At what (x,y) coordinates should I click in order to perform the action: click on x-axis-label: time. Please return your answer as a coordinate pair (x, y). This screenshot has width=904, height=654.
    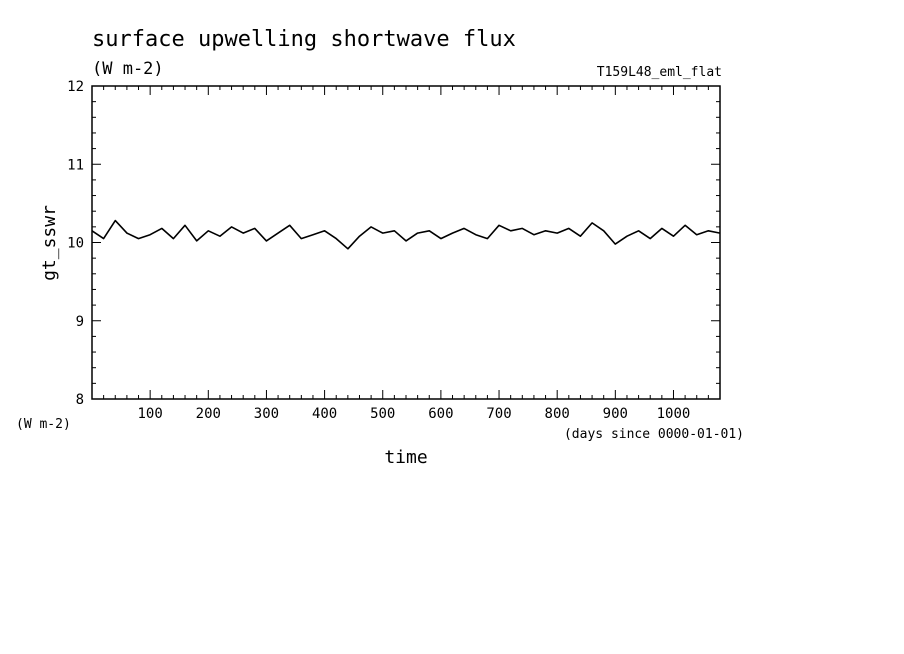
    Looking at the image, I should click on (405, 457).